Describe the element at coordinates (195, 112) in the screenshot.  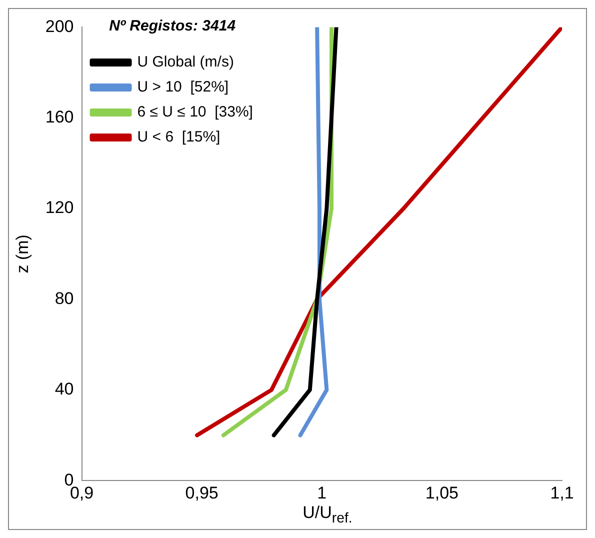
I see `legend-label: 6 ≤ U ≤ 10 [33%]` at that location.